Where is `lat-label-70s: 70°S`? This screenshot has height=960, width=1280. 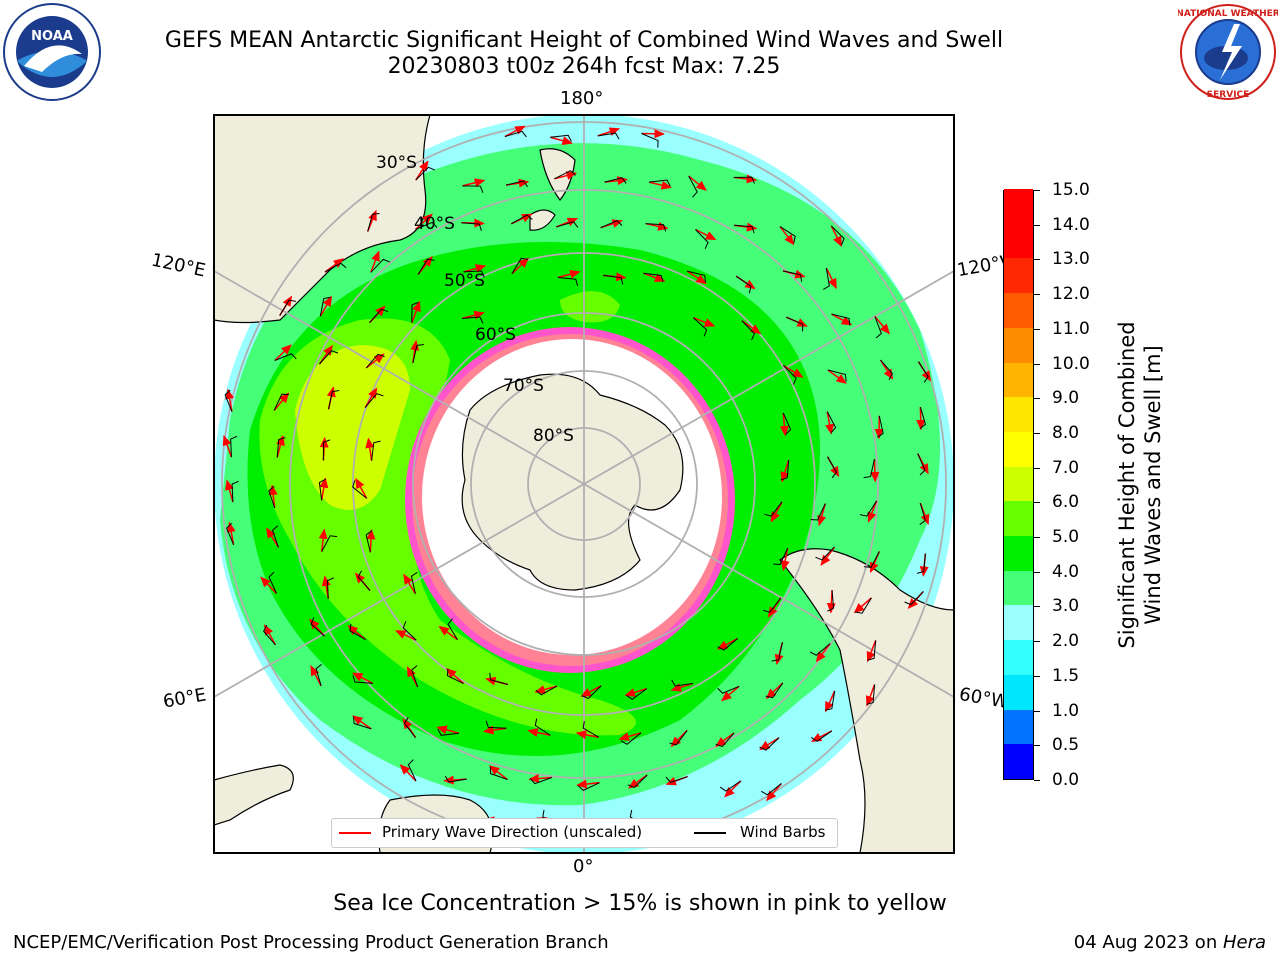 lat-label-70s: 70°S is located at coordinates (523, 386).